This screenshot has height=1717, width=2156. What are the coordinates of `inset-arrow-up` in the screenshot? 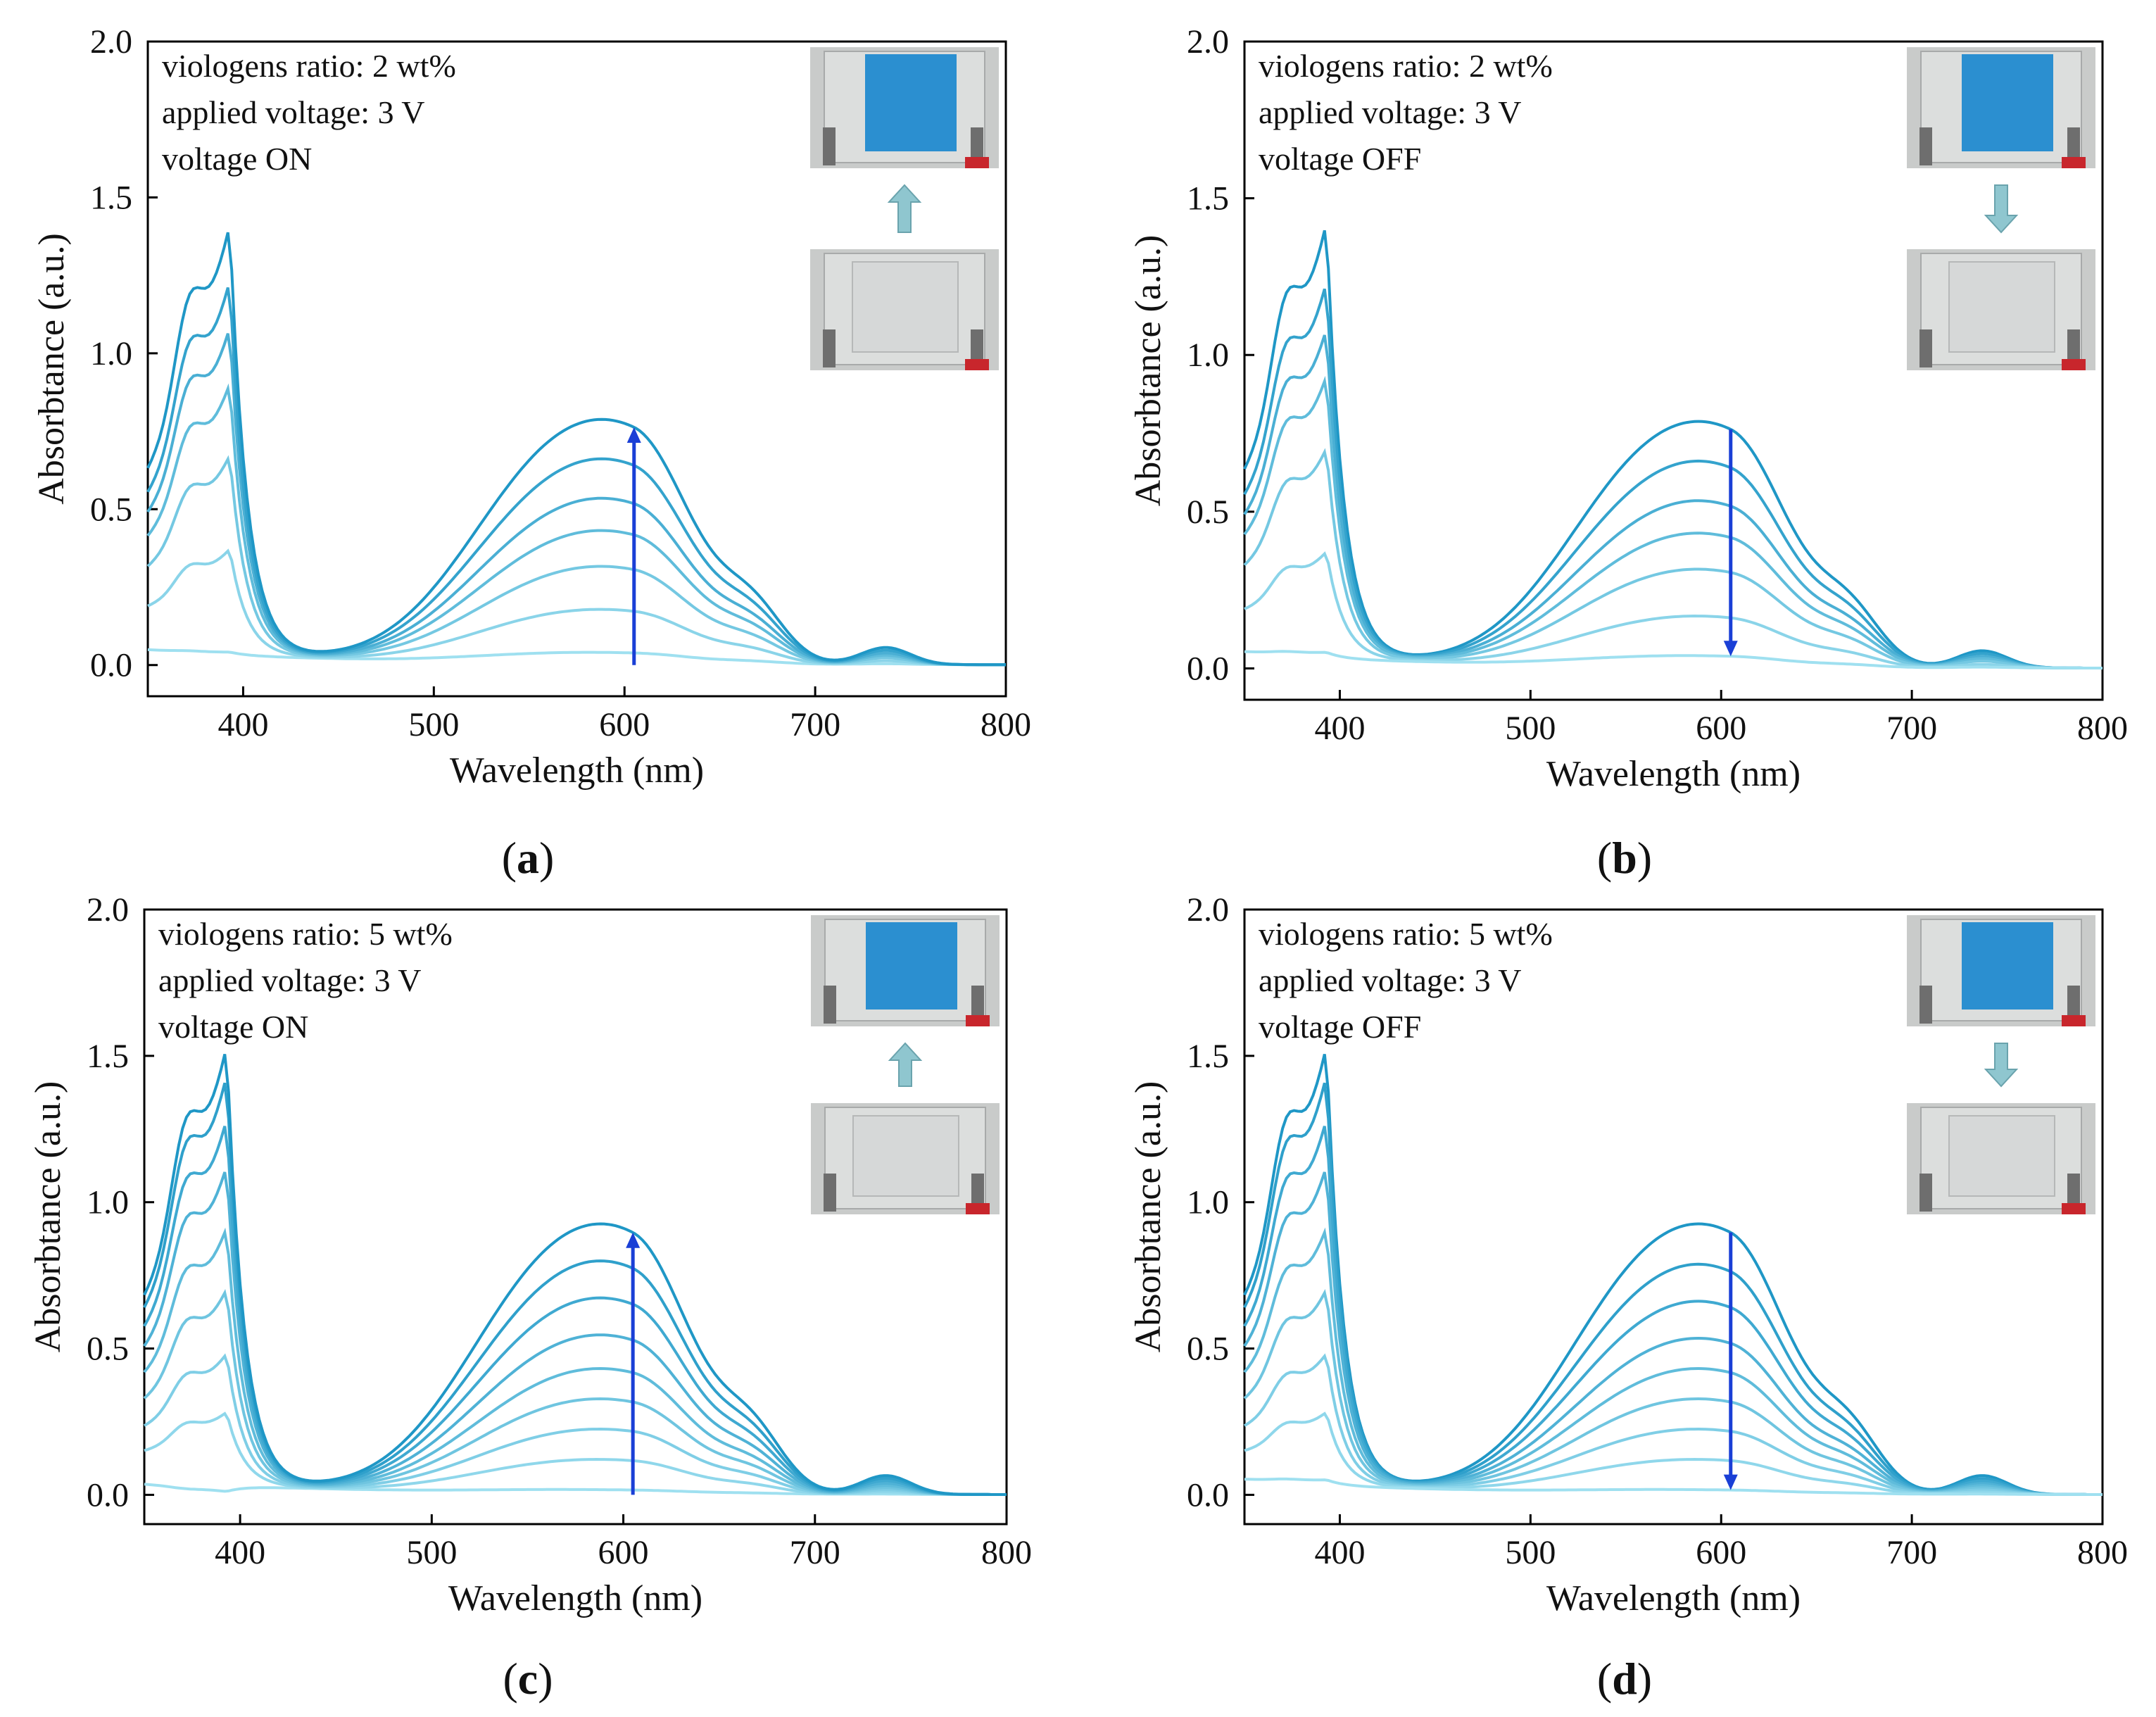 It's located at (904, 208).